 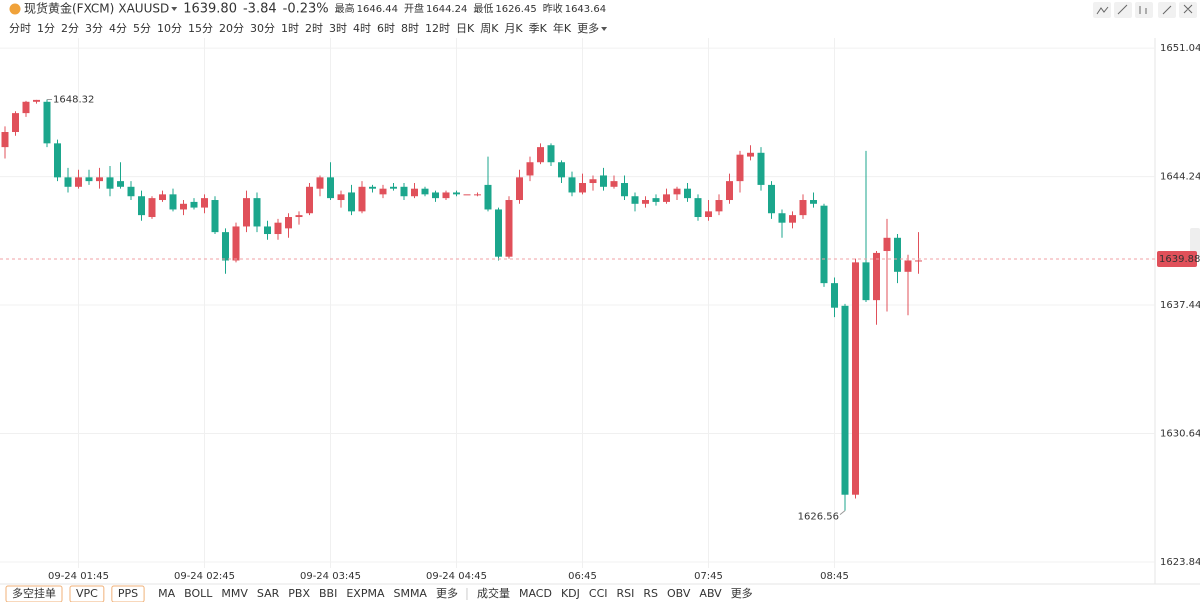 I want to click on symbol: XAUUSD, so click(x=143, y=9).